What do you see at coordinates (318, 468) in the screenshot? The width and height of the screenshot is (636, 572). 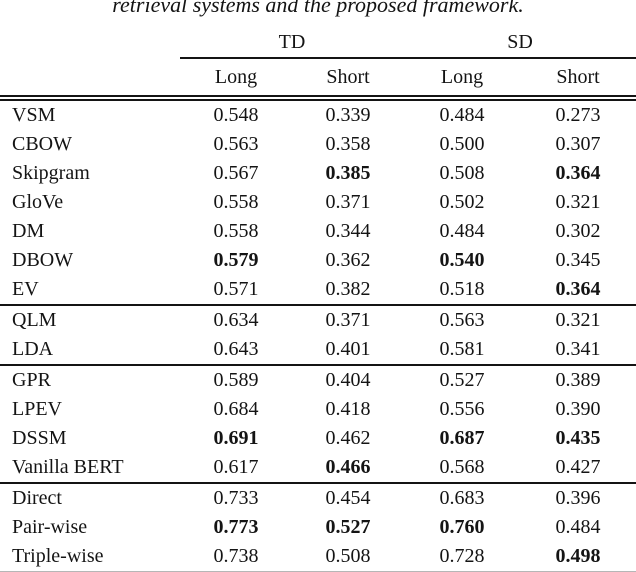 I see `table-row: Vanilla BERT 0.617 0.466 0.568 0.427` at bounding box center [318, 468].